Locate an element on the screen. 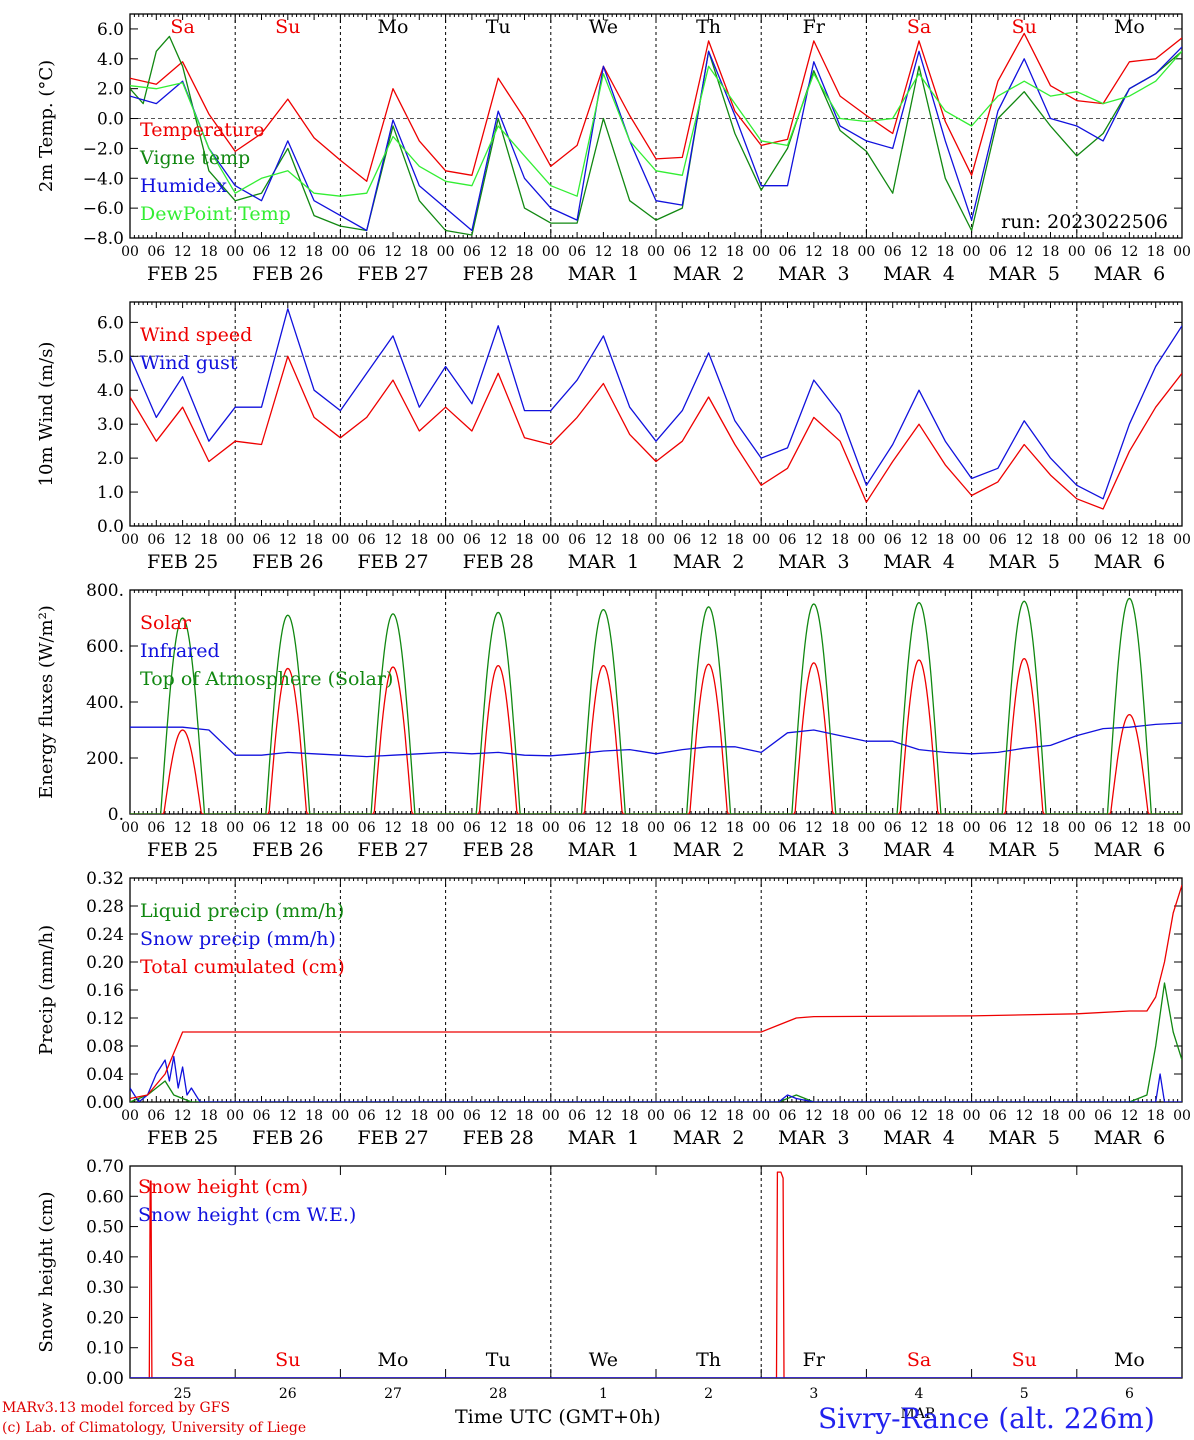 The image size is (1194, 1440). y-tick-label: 600. is located at coordinates (105, 647).